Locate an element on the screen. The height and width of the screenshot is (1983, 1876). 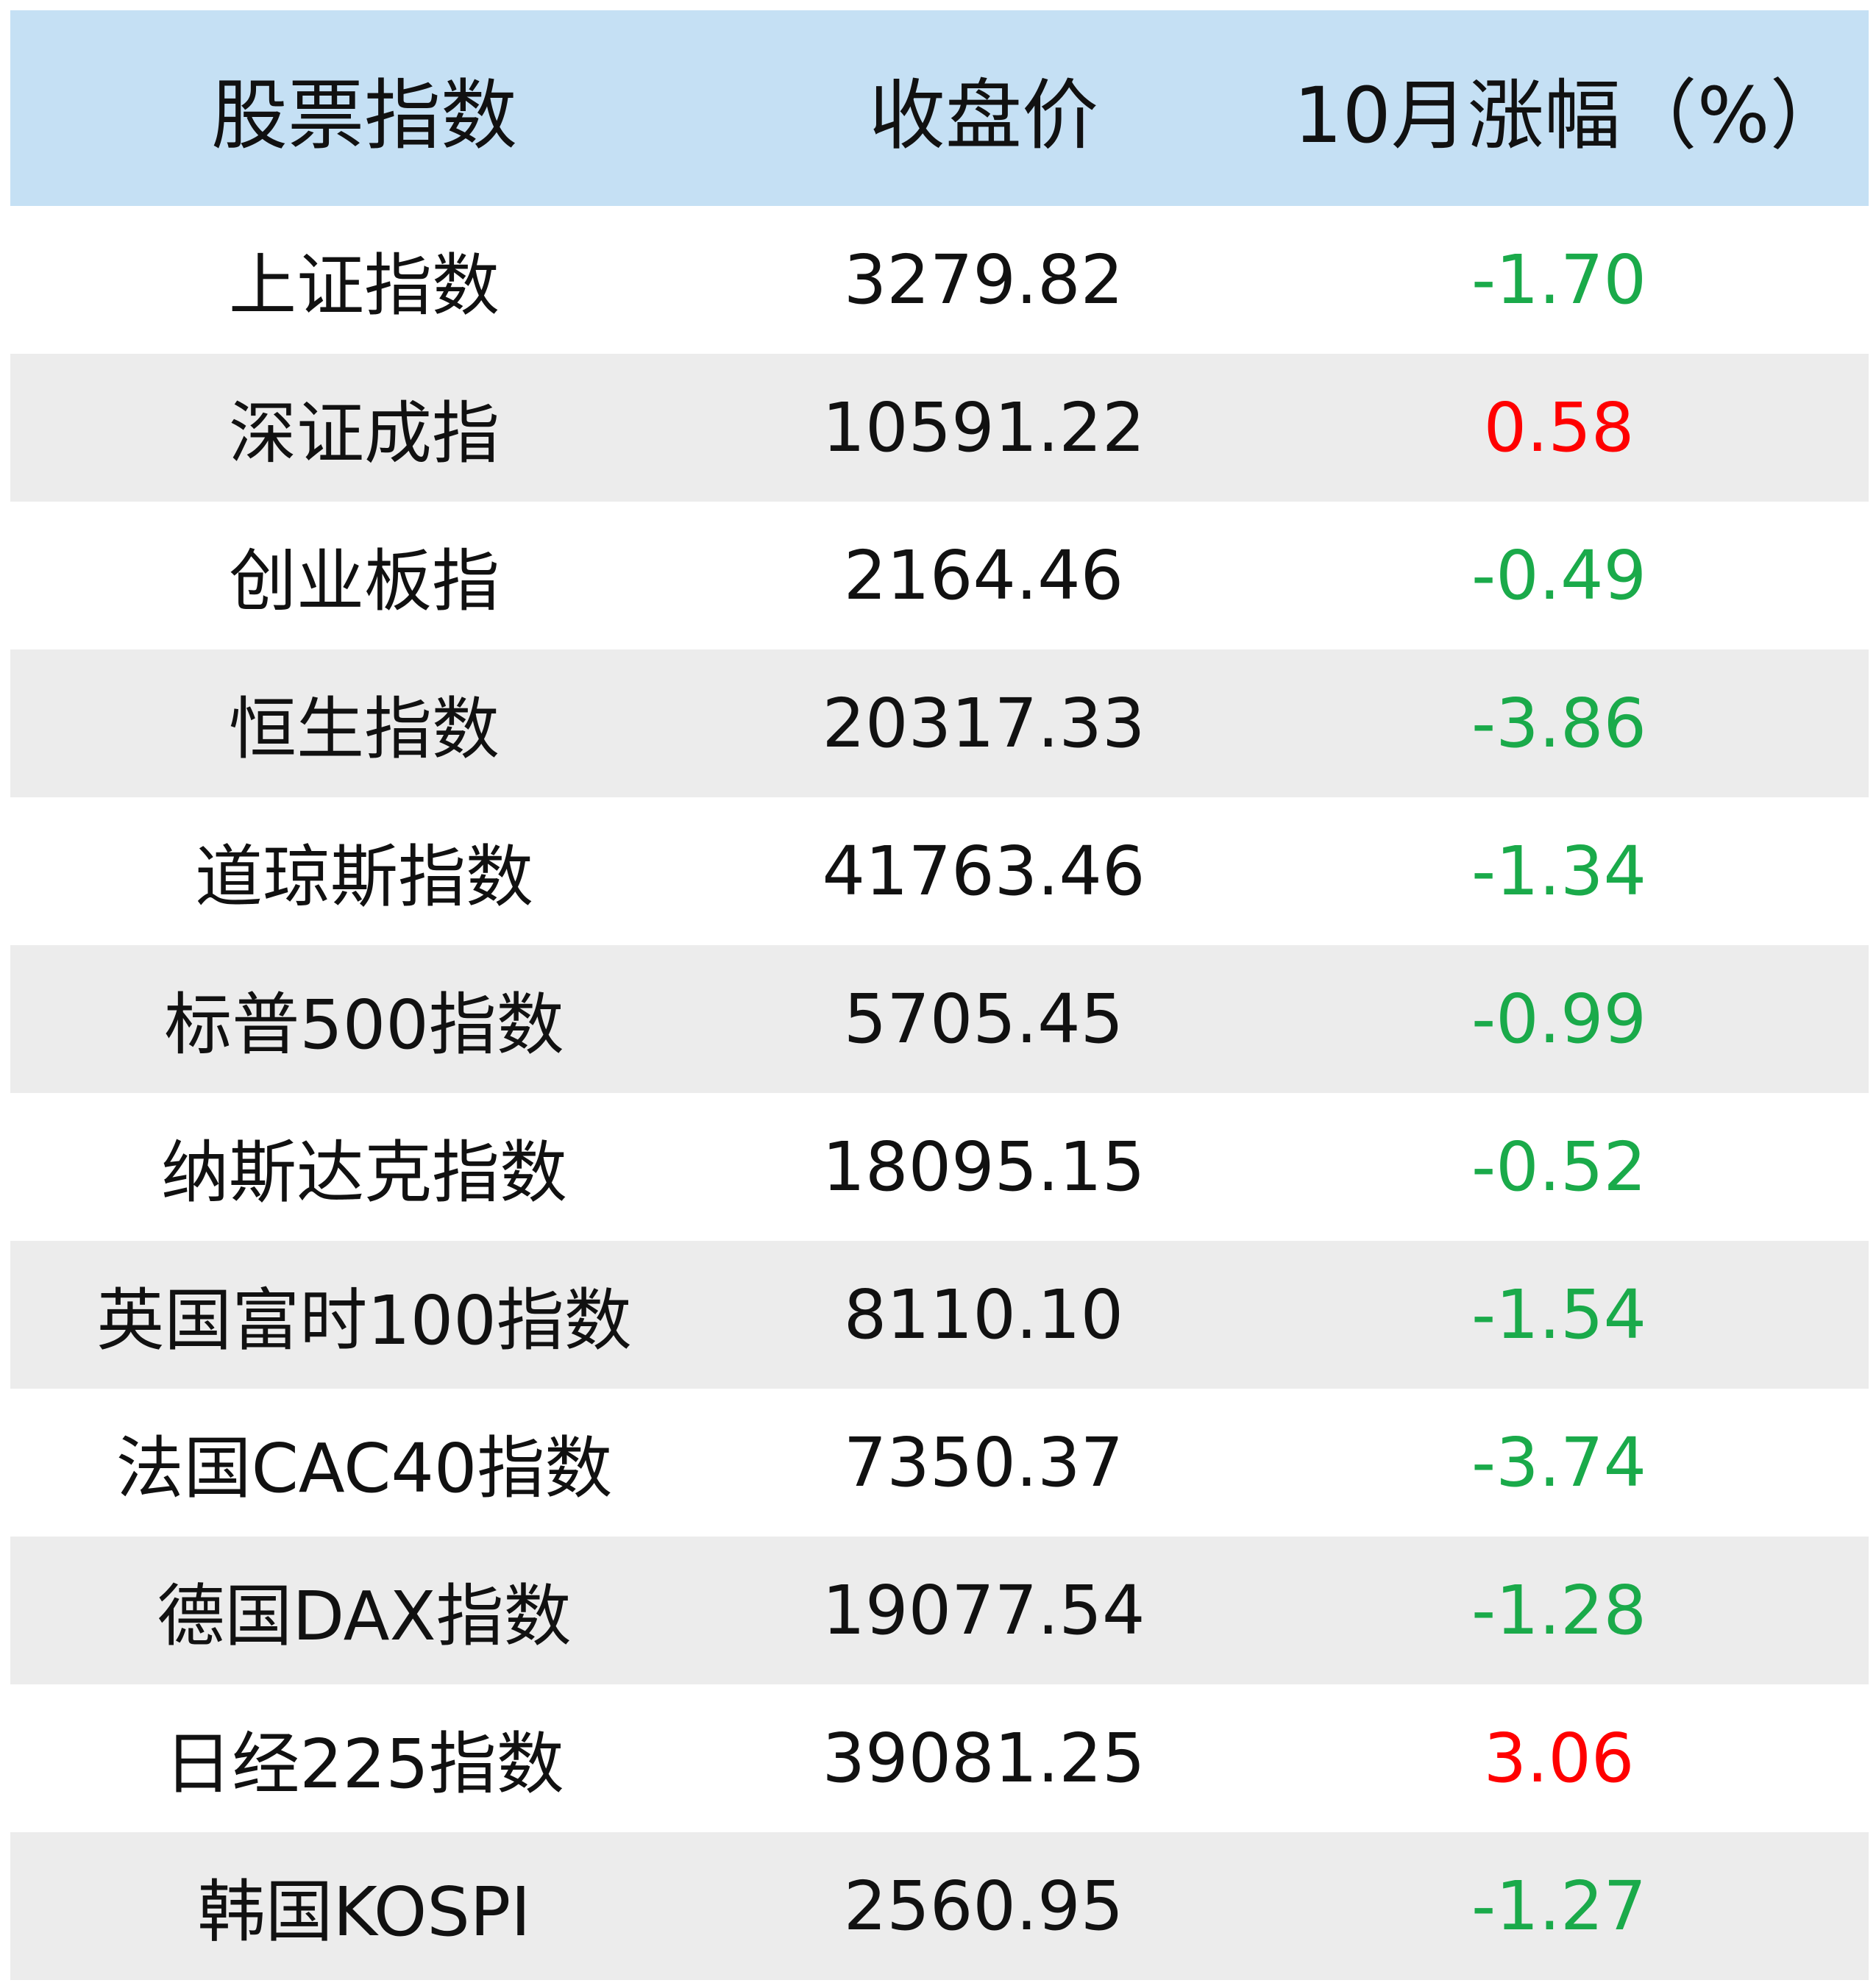
index-name: 日经225指数 is located at coordinates (364, 1764).